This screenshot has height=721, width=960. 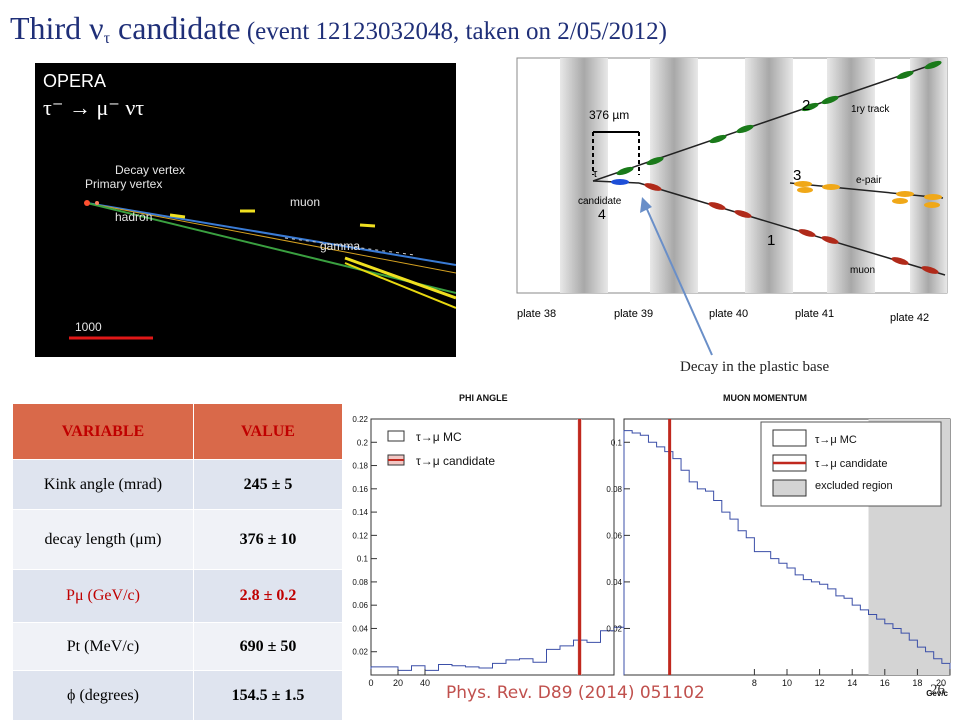 I want to click on decay-equation: τ⁻ → μ⁻ ντ, so click(x=94, y=107).